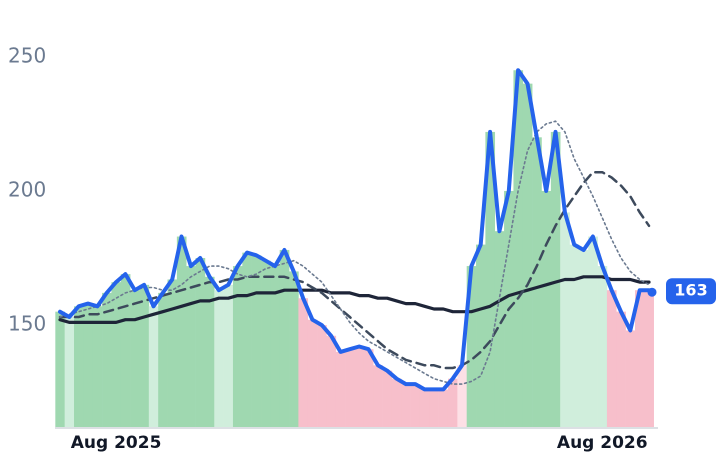  Describe the element at coordinates (27, 55) in the screenshot. I see `y-tick-label: 250` at that location.